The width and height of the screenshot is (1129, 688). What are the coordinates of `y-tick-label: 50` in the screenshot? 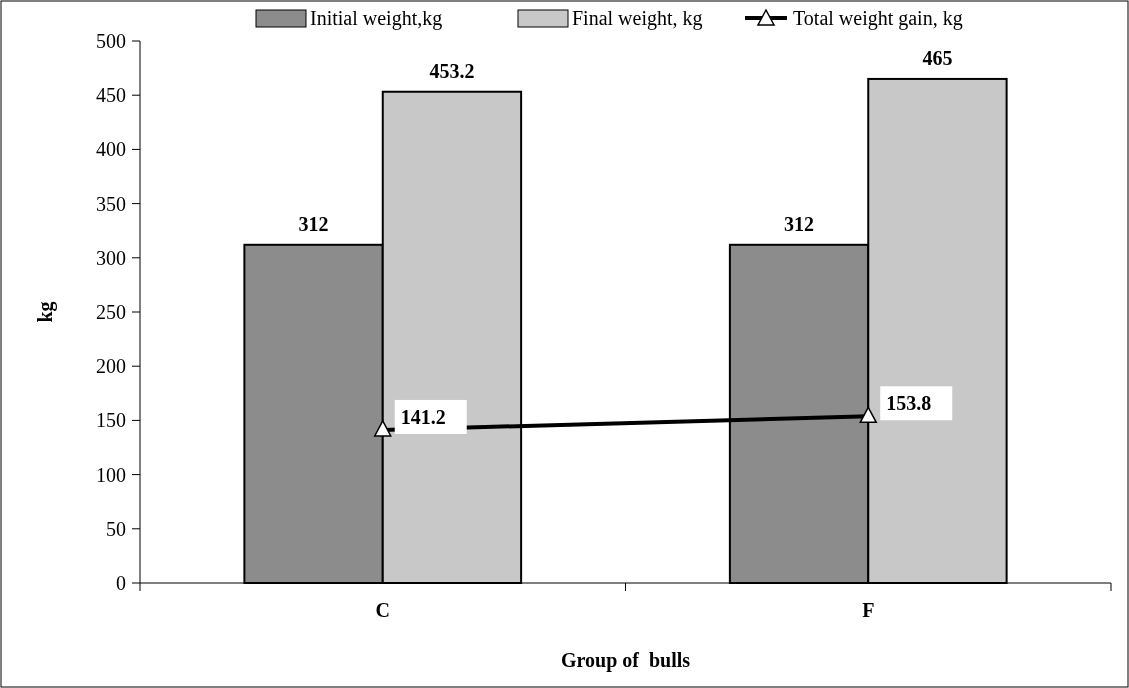 It's located at (116, 528).